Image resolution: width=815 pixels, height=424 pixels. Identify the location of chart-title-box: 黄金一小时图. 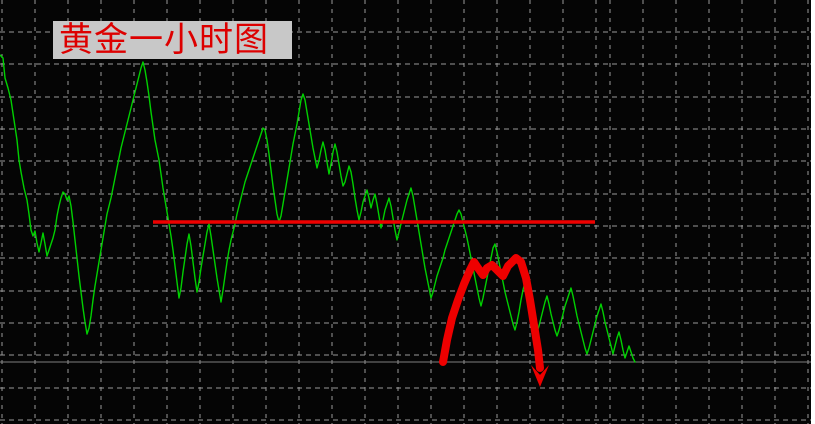
(172, 40).